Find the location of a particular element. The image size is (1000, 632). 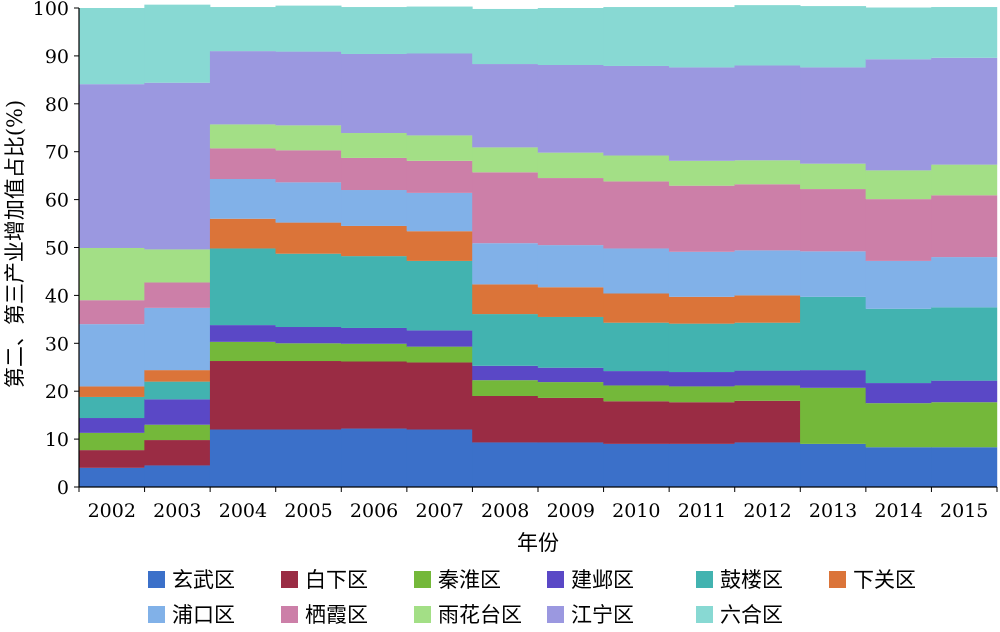

x-tick-label-2011: 2011 is located at coordinates (702, 511).